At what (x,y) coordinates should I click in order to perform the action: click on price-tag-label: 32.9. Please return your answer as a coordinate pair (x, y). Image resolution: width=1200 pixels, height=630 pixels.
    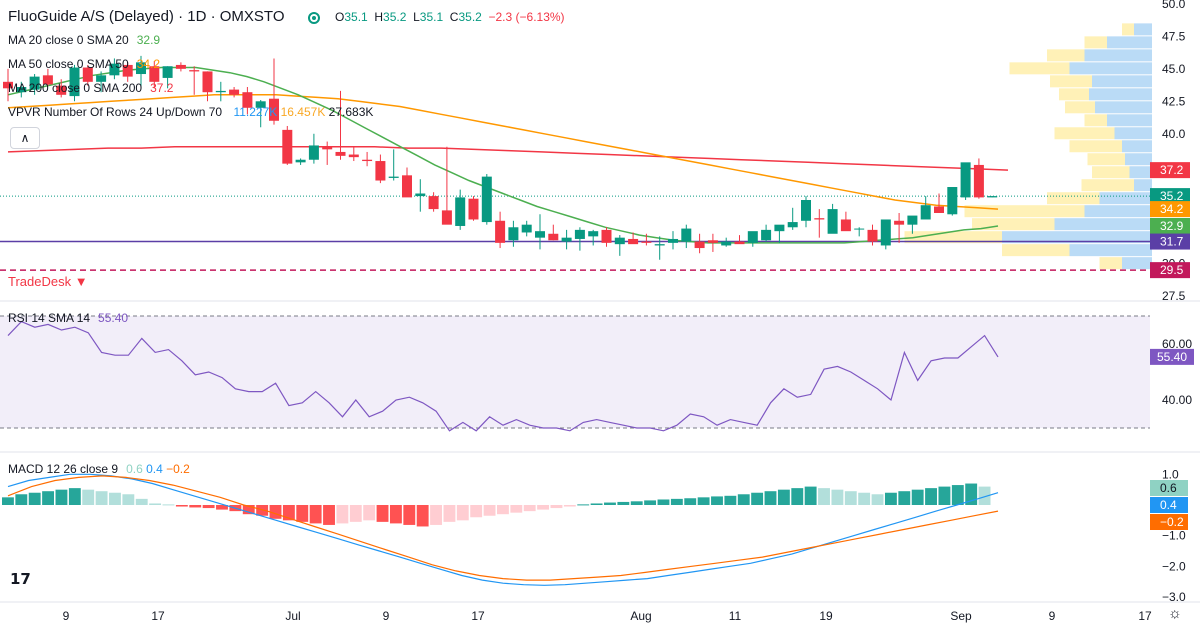
    Looking at the image, I should click on (1172, 226).